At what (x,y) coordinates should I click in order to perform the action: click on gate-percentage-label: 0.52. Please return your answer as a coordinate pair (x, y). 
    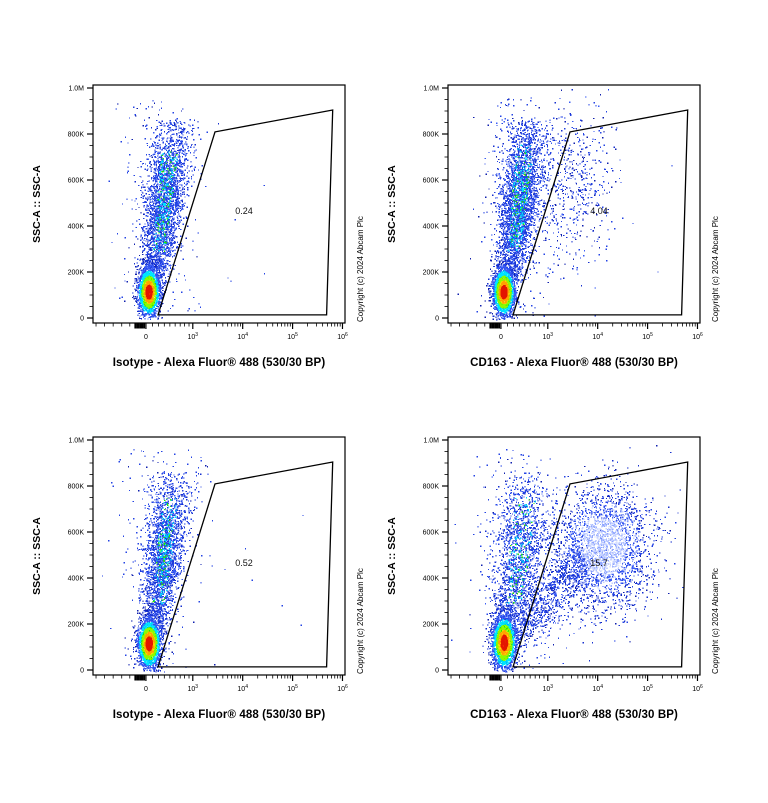
    Looking at the image, I should click on (244, 563).